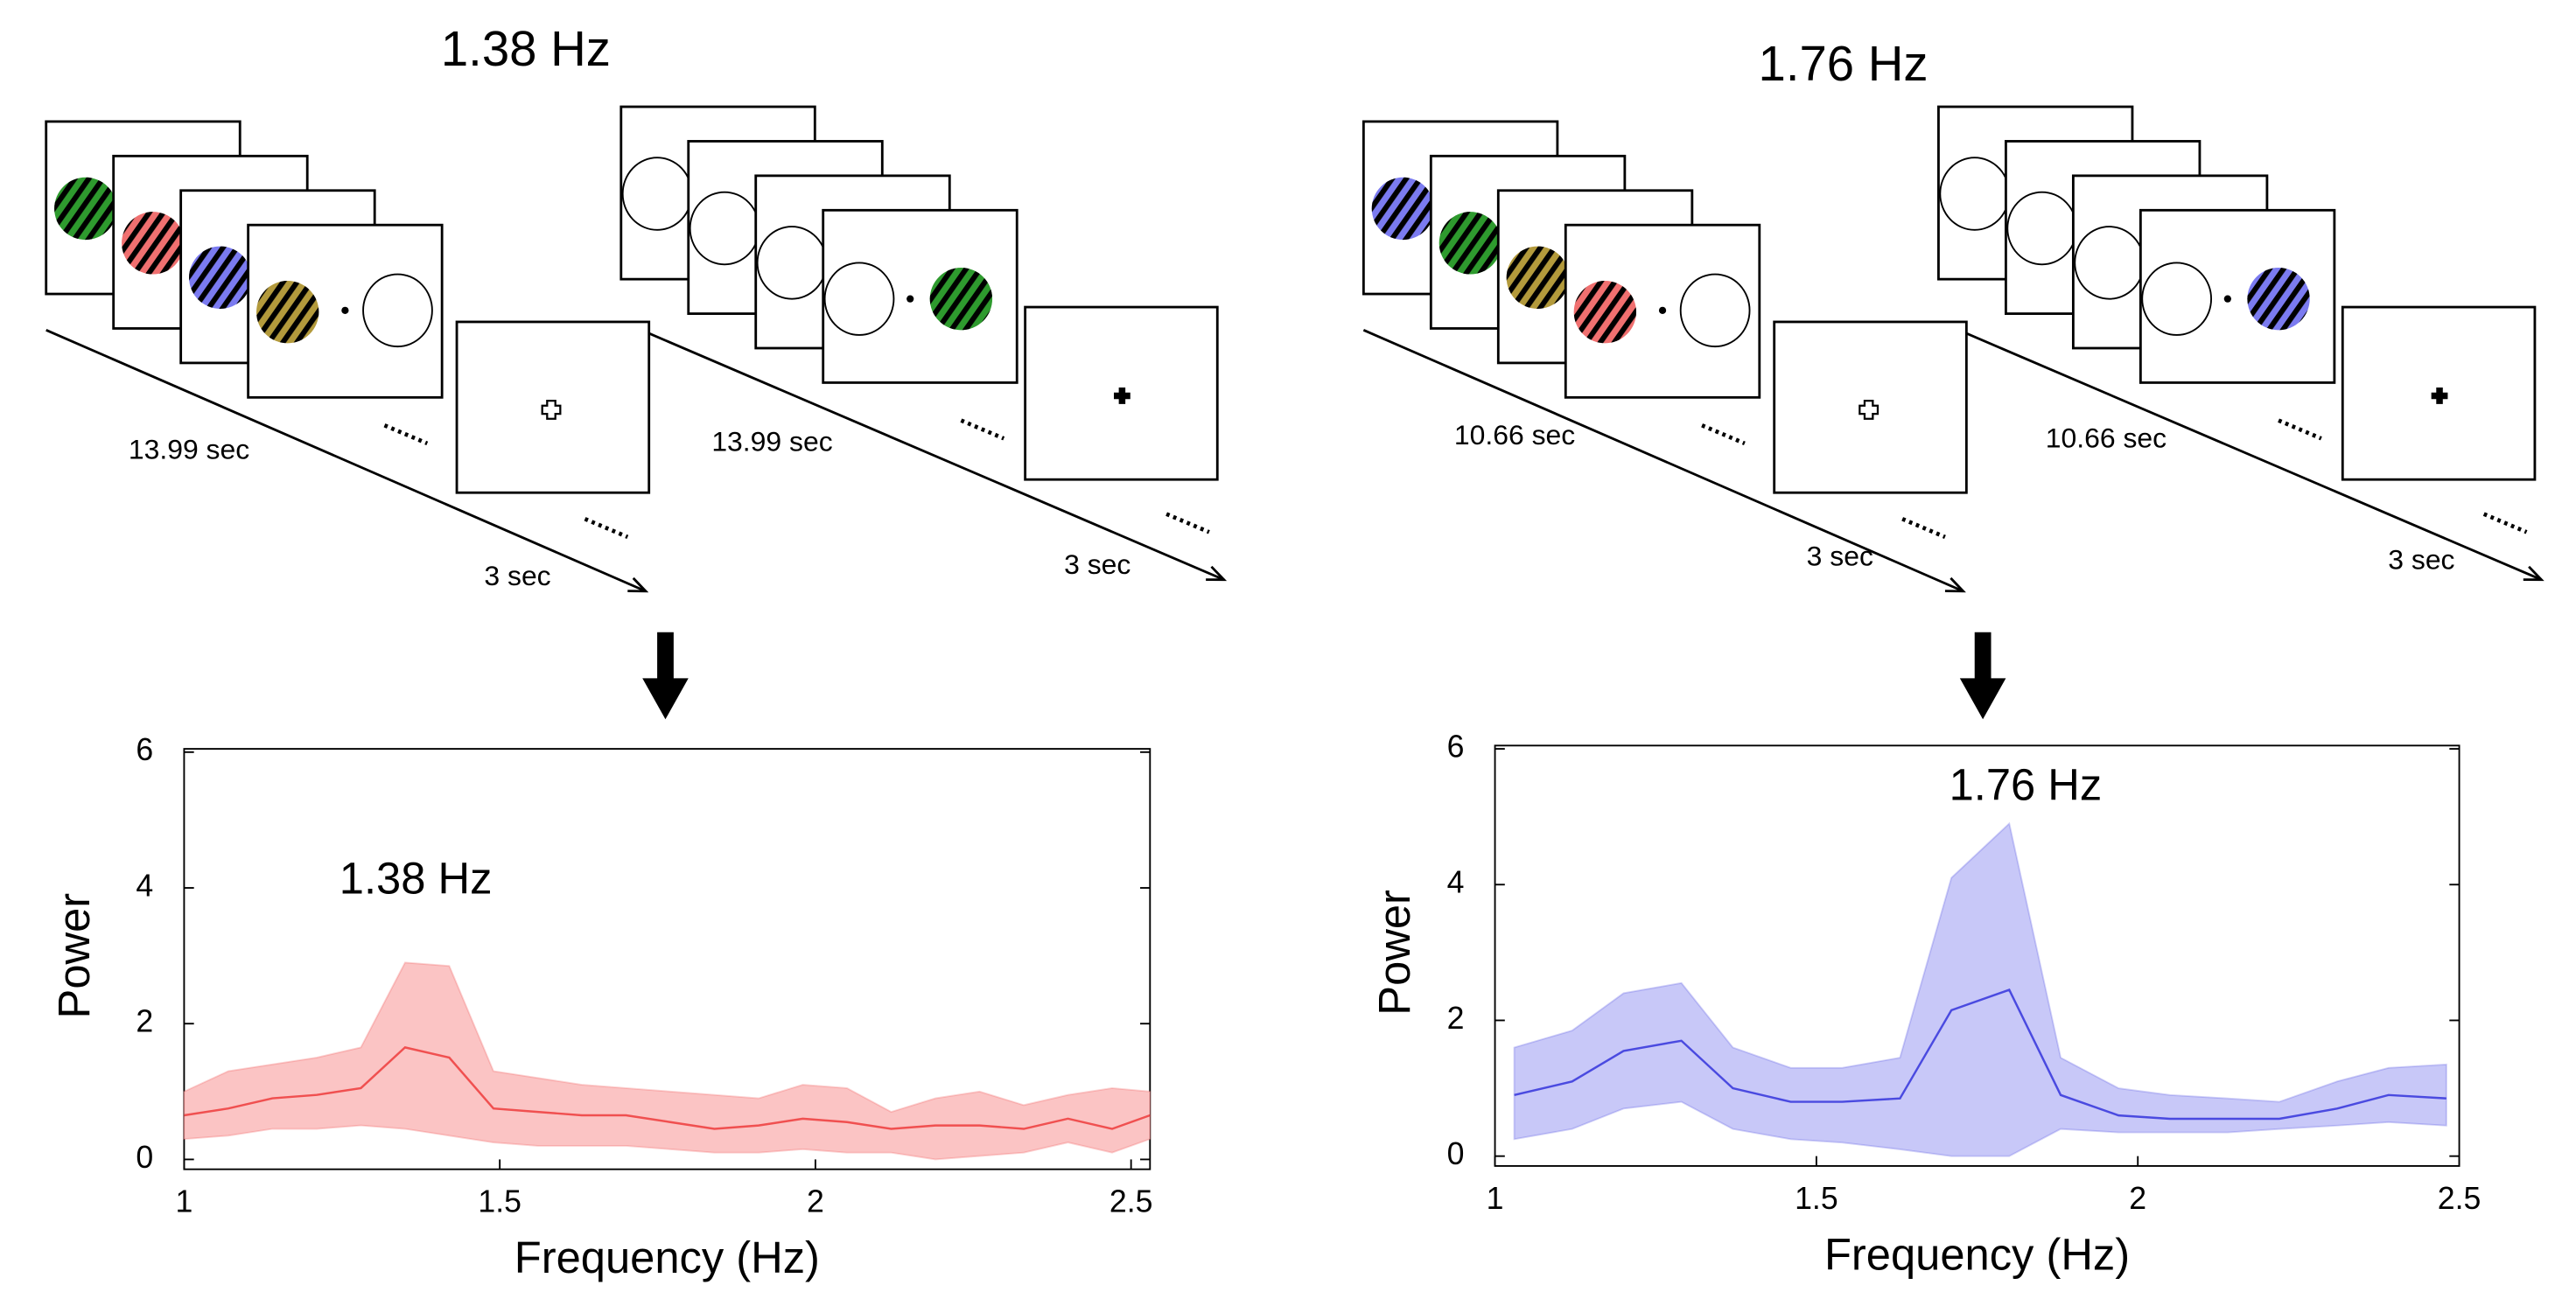 This screenshot has width=2576, height=1299. I want to click on diagram-title: 1.76 Hz, so click(1843, 63).